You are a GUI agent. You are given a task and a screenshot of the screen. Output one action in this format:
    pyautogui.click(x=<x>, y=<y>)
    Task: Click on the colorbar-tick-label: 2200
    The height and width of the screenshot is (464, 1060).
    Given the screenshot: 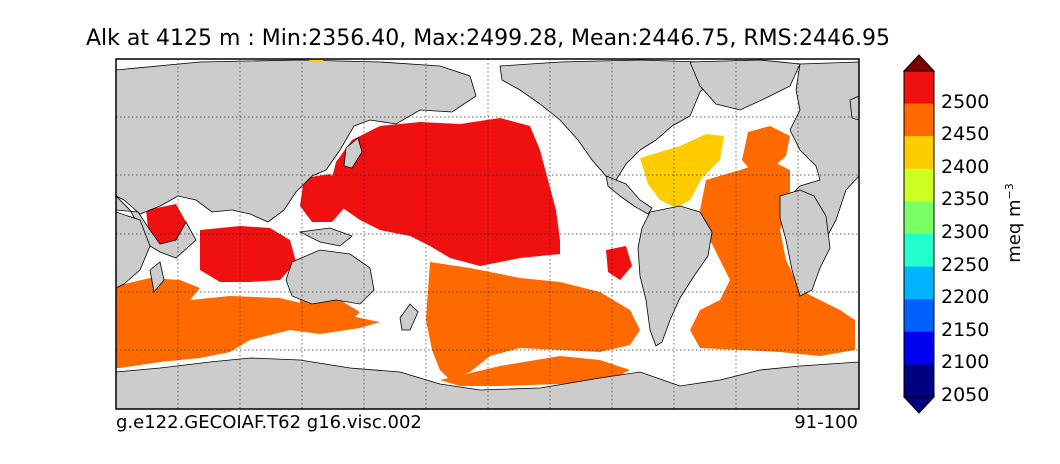 What is the action you would take?
    pyautogui.click(x=965, y=297)
    